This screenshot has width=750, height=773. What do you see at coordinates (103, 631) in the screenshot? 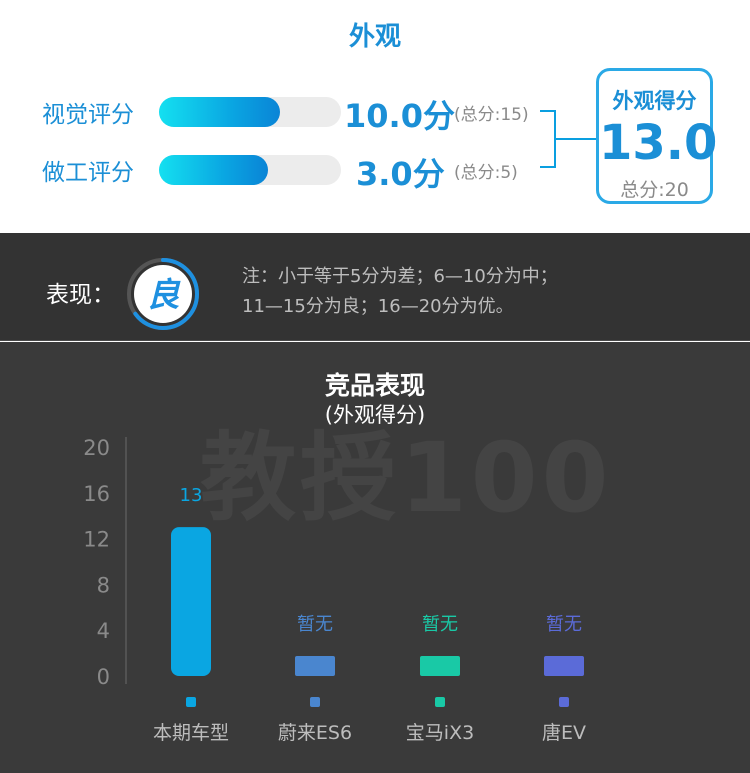
I see `y-tick-label: 4` at bounding box center [103, 631].